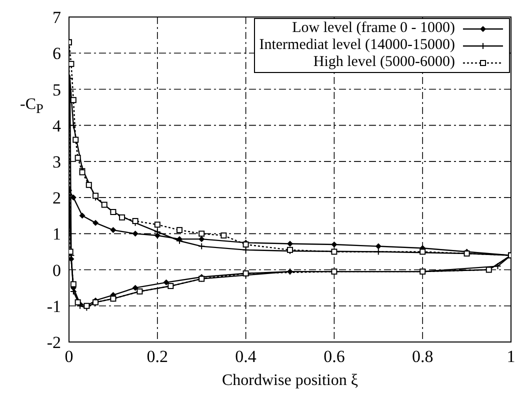 This screenshot has width=519, height=402. I want to click on x-axis-title: Chordwise position ξ, so click(290, 381).